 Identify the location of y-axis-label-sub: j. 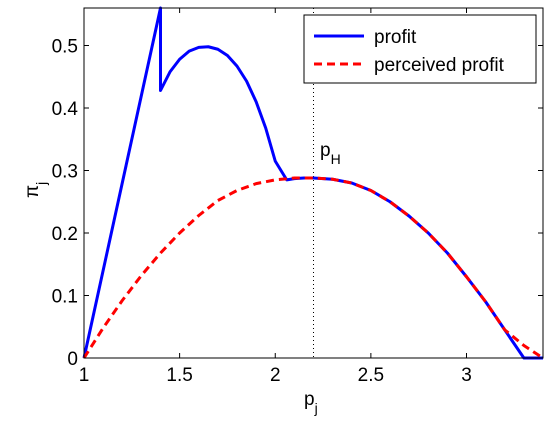
(41, 184).